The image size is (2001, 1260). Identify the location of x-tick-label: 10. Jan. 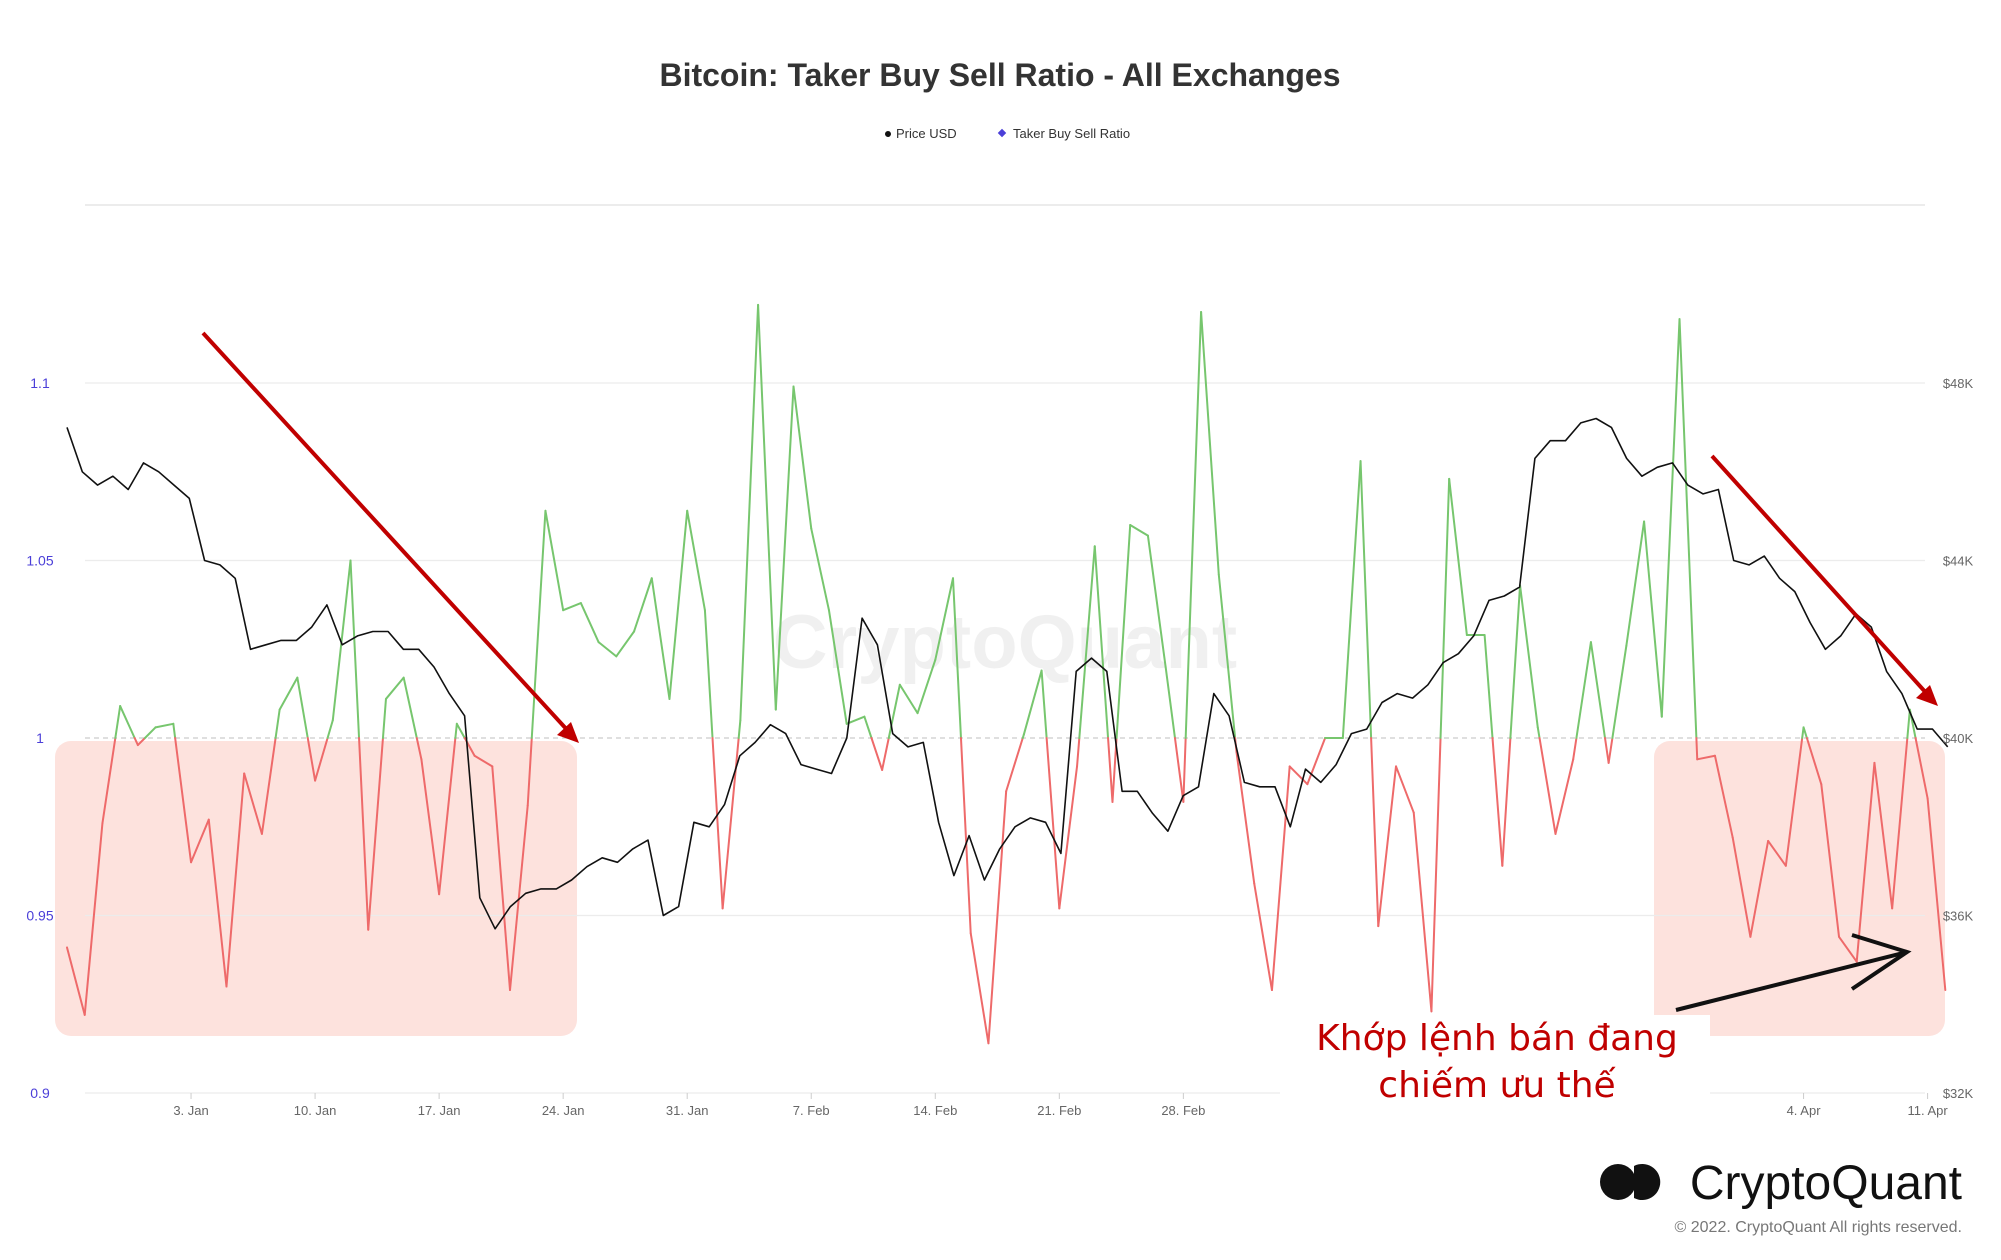
(315, 1110).